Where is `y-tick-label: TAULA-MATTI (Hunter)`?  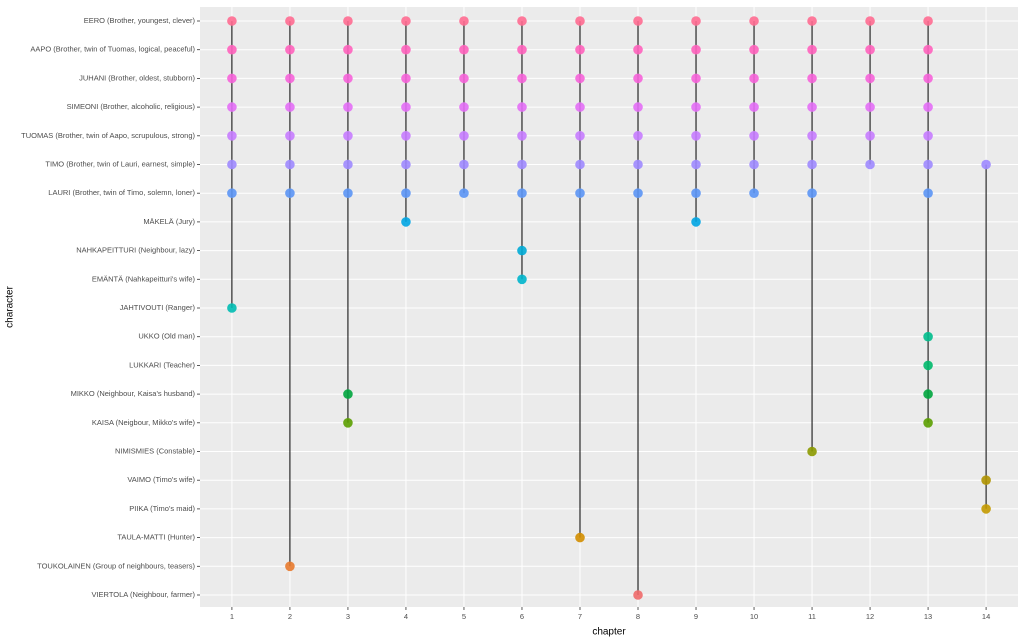
y-tick-label: TAULA-MATTI (Hunter) is located at coordinates (156, 537).